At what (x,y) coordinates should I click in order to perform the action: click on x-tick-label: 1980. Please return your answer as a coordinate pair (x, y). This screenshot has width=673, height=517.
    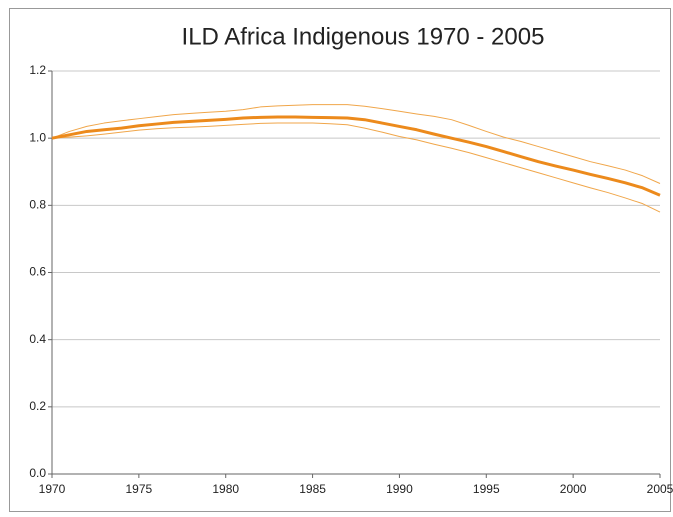
    Looking at the image, I should click on (225, 489).